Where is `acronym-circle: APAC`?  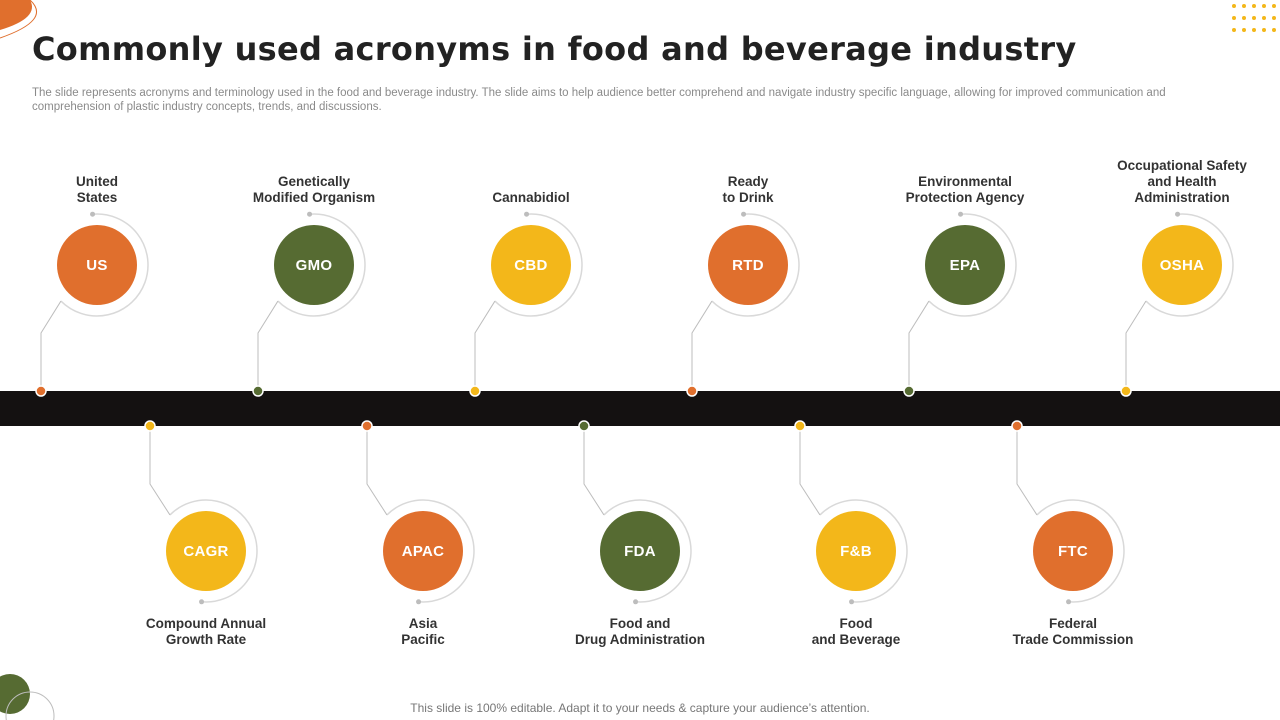
acronym-circle: APAC is located at coordinates (423, 551).